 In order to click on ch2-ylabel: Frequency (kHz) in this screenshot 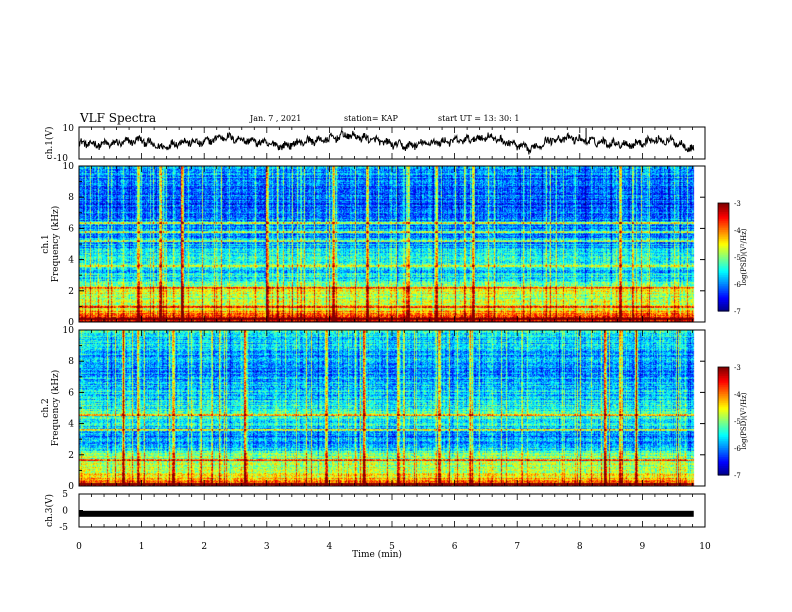, I will do `click(55, 408)`.